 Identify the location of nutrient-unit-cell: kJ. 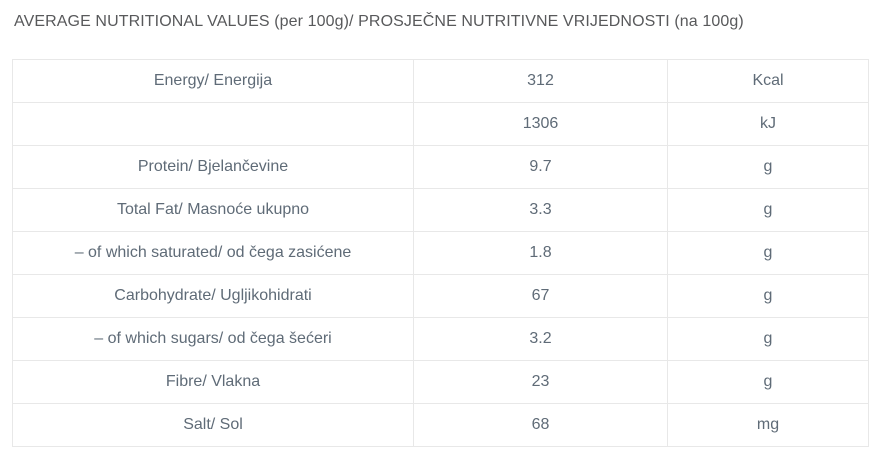
(768, 124).